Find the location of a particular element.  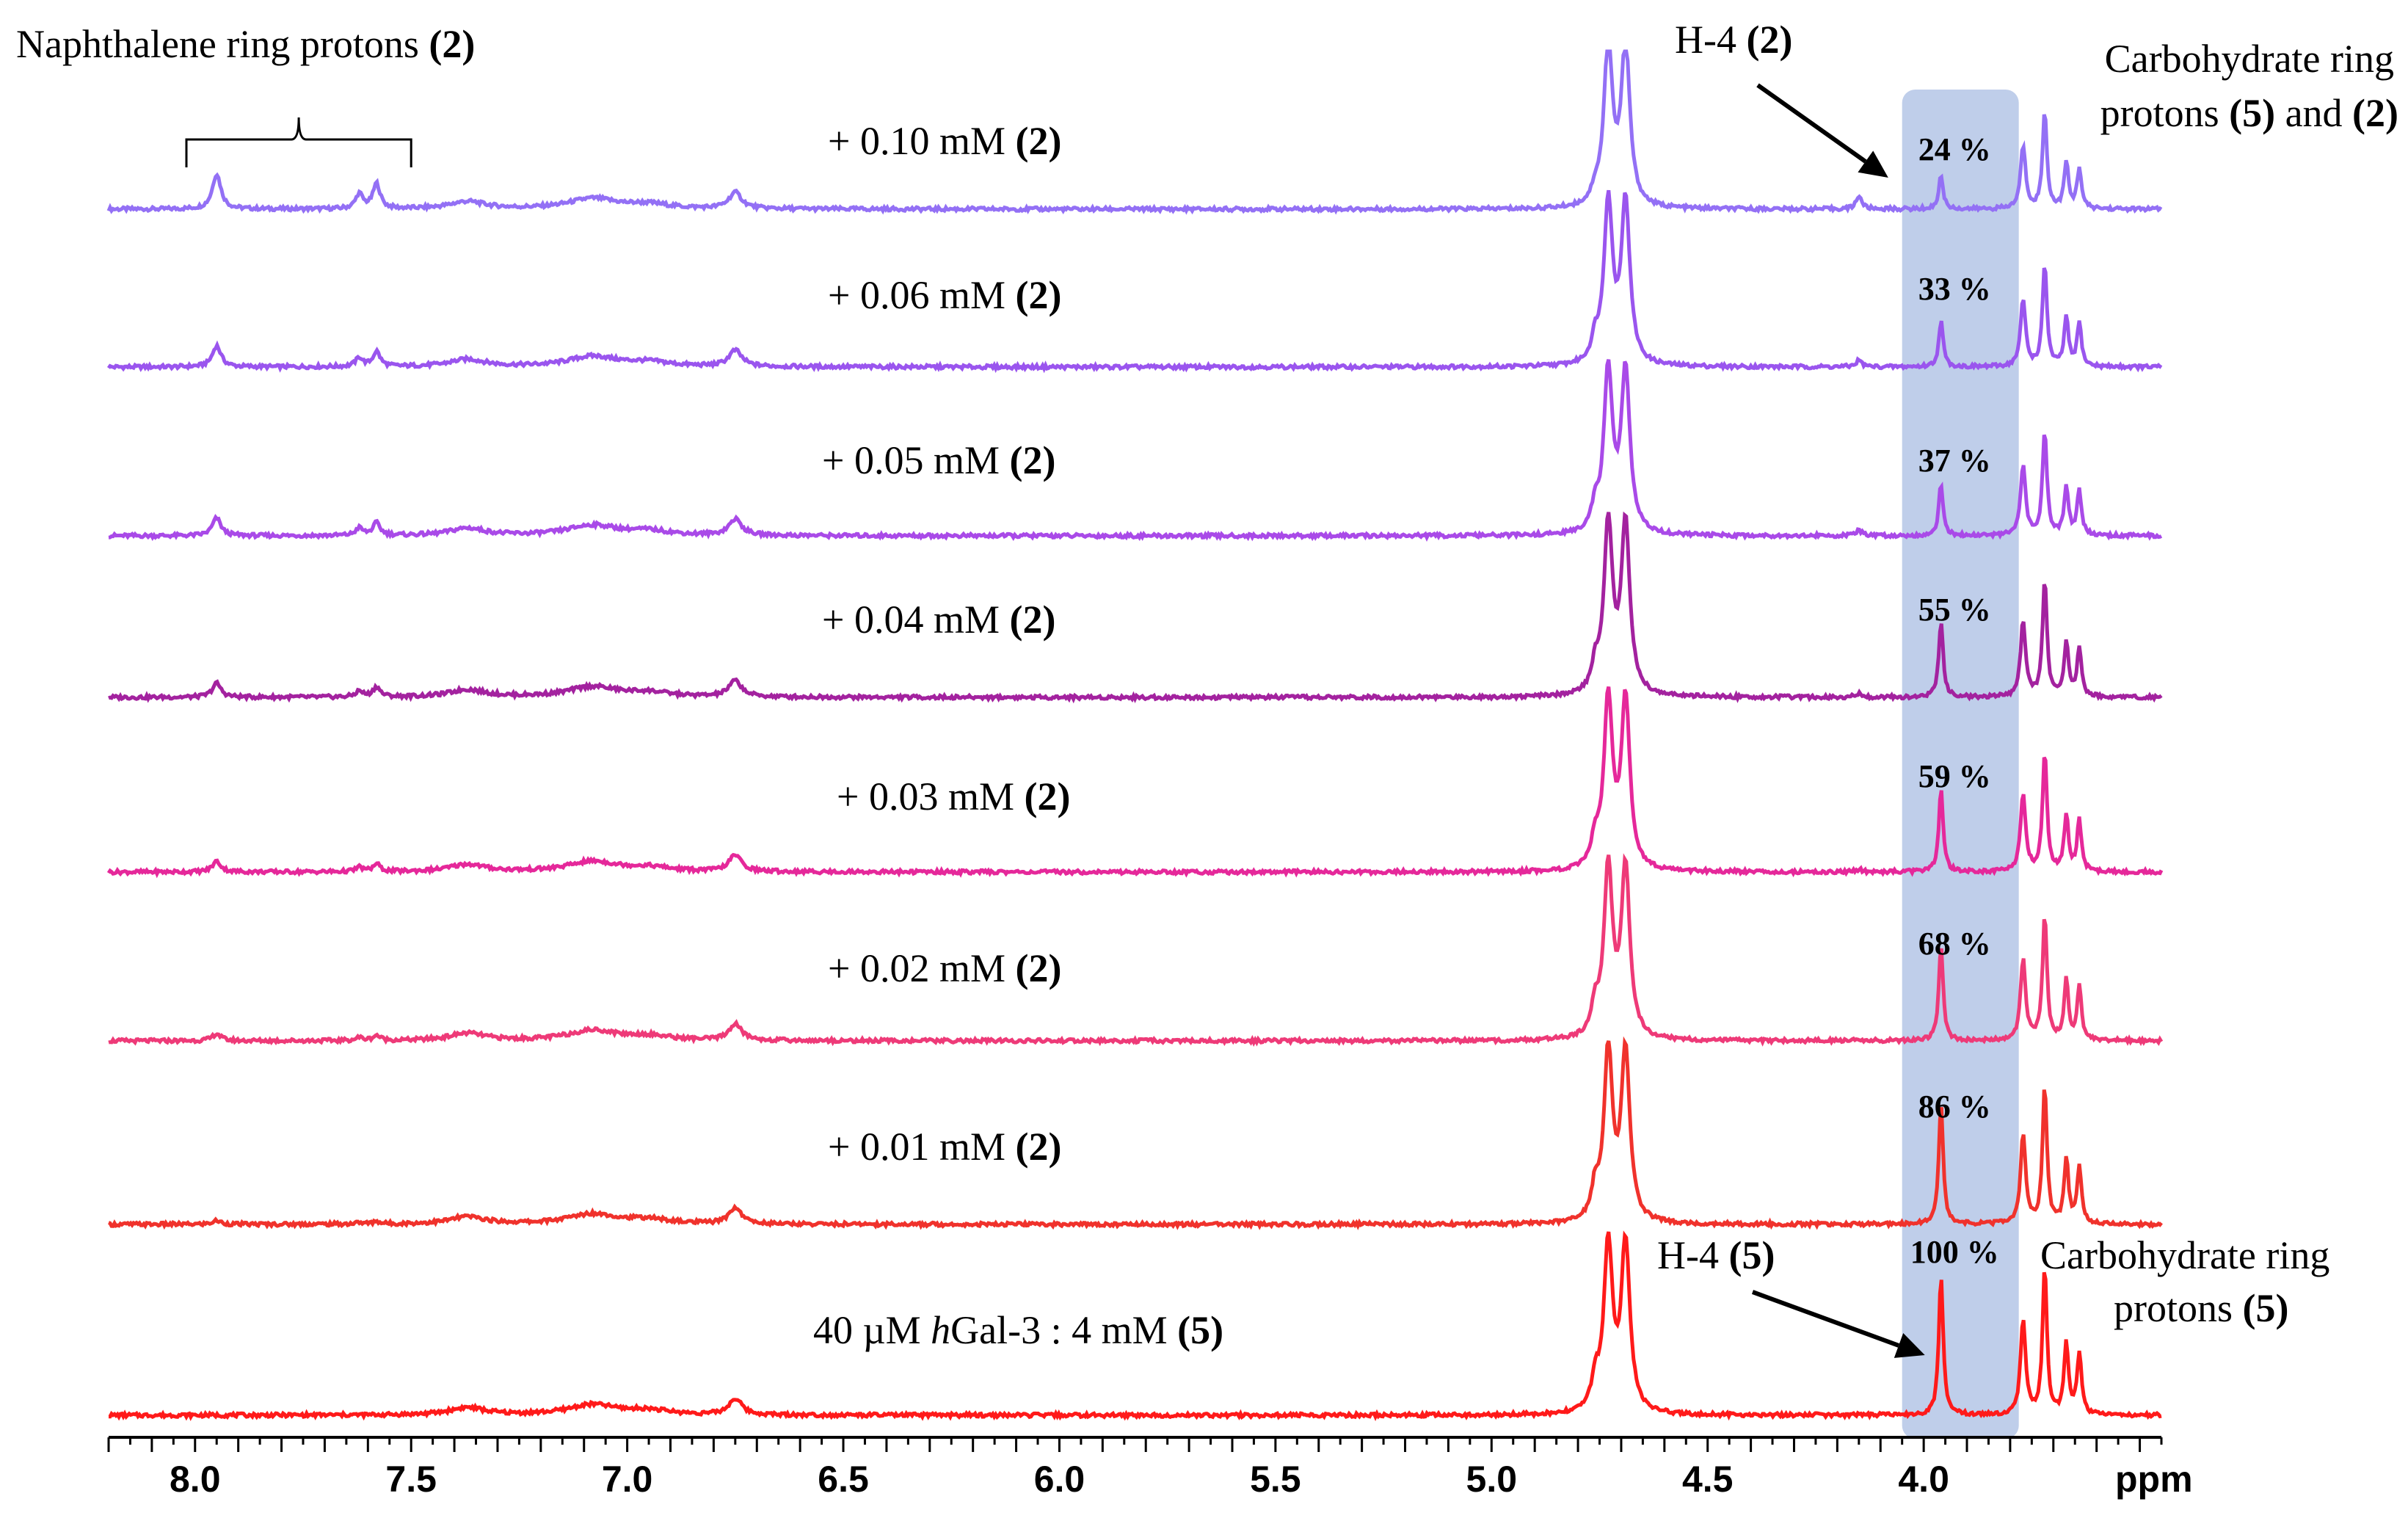

svg-text: protons (5) is located at coordinates (2201, 1308).